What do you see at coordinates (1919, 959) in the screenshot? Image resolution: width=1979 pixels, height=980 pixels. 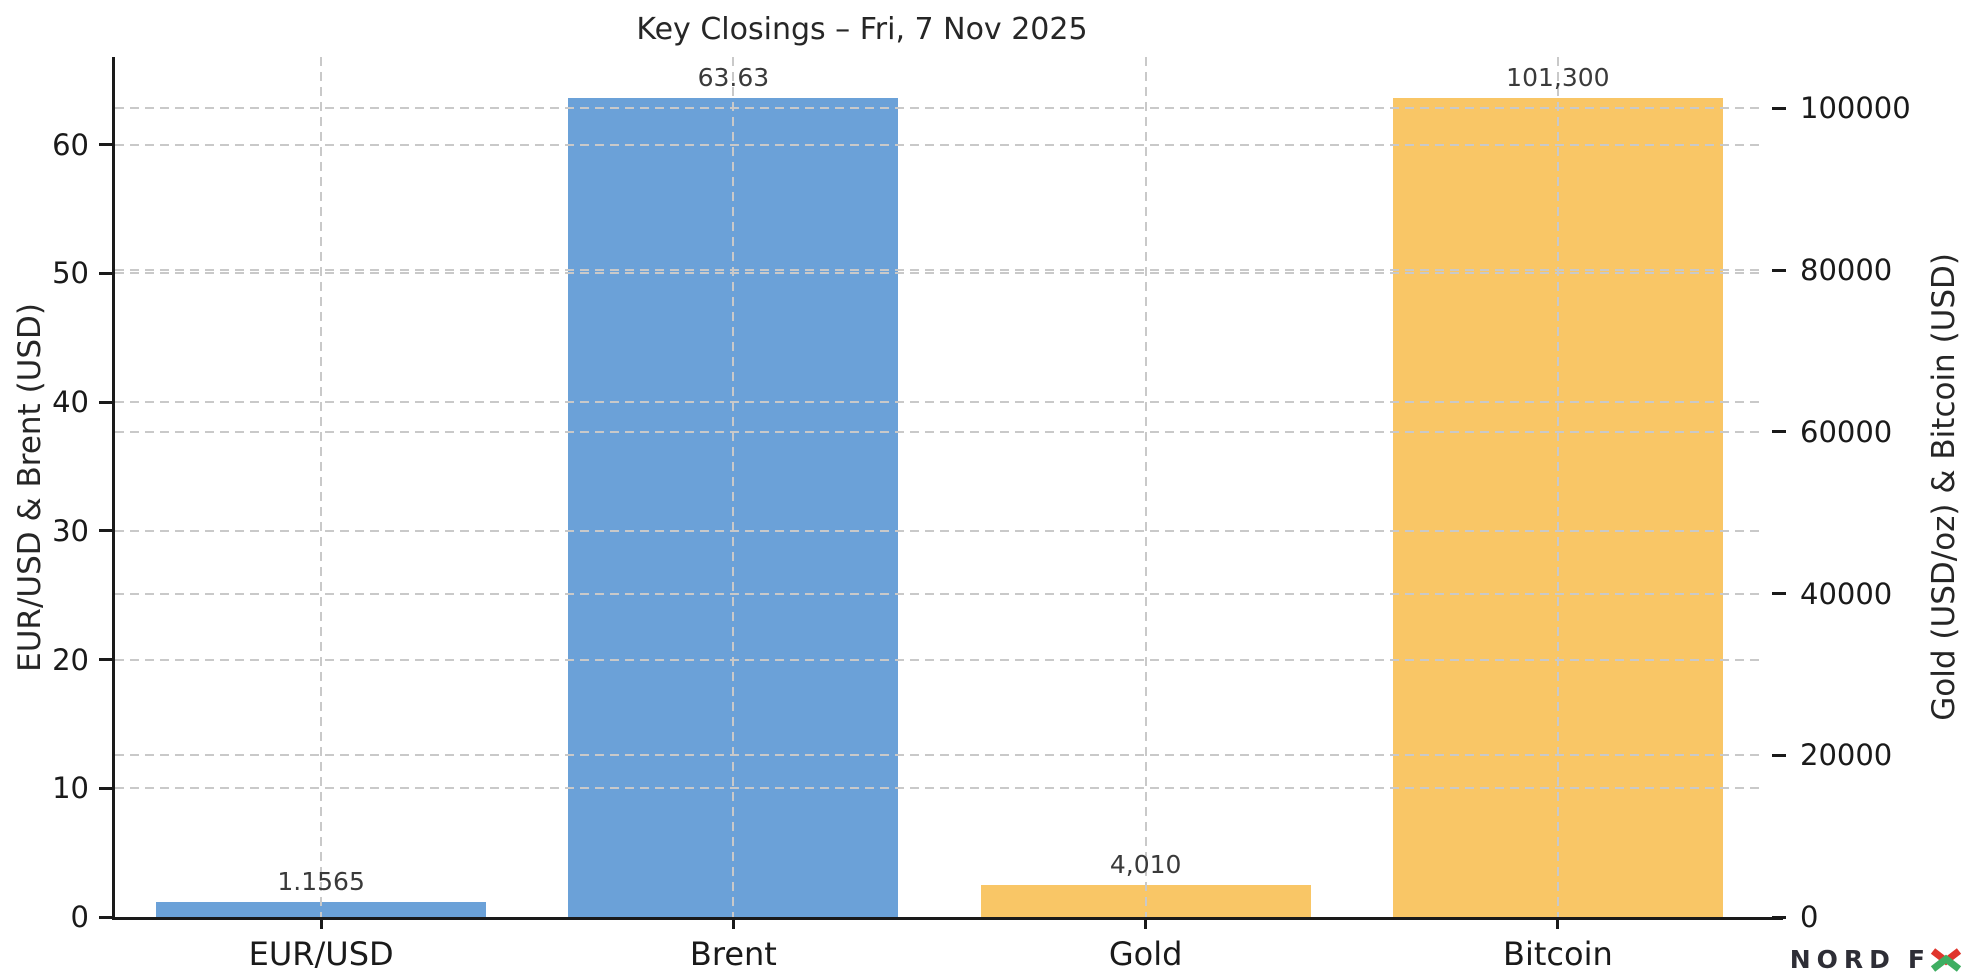 I see `logo-text-f: F` at bounding box center [1919, 959].